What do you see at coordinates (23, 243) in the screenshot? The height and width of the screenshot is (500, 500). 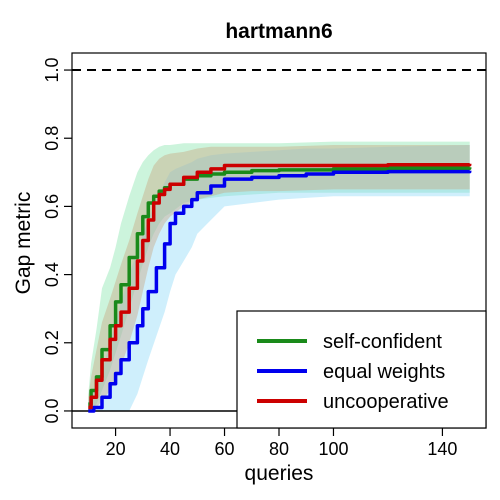 I see `y-axis-label: Gap metric` at bounding box center [23, 243].